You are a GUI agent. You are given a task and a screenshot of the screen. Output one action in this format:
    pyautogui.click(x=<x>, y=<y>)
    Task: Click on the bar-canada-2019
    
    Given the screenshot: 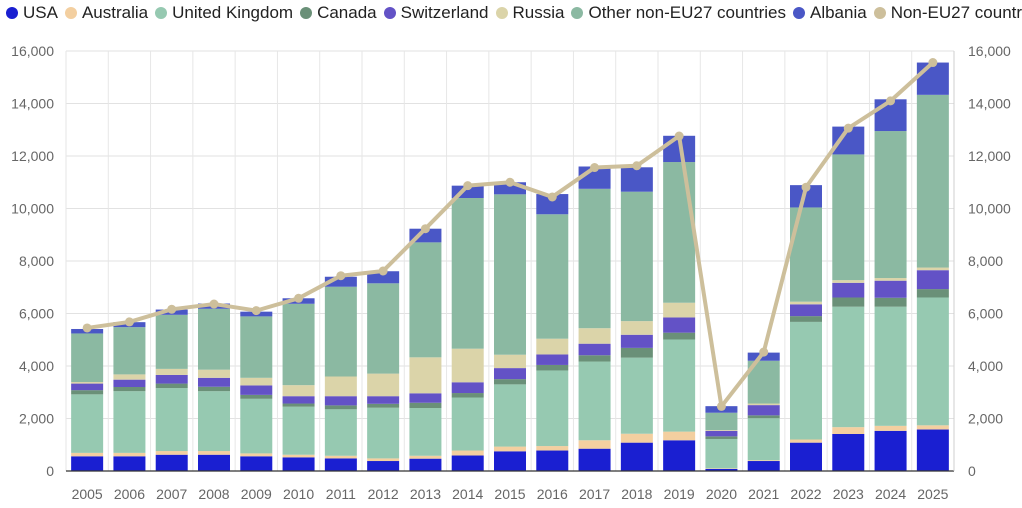 What is the action you would take?
    pyautogui.click(x=679, y=336)
    